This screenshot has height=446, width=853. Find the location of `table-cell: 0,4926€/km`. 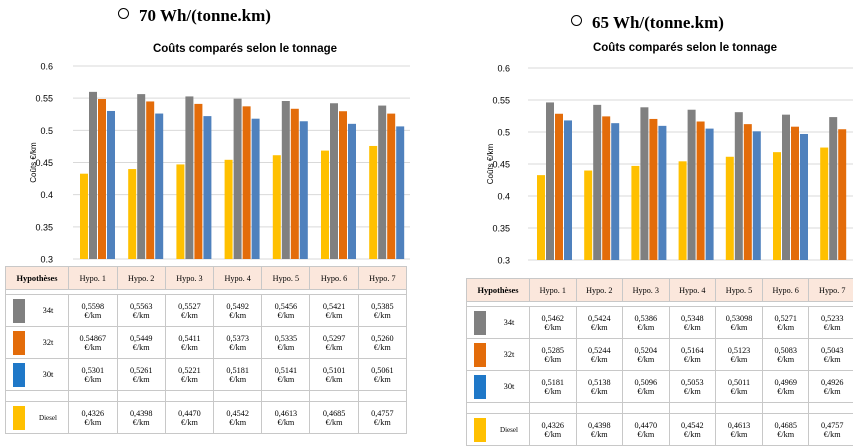

table-cell: 0,4926€/km is located at coordinates (831, 387).